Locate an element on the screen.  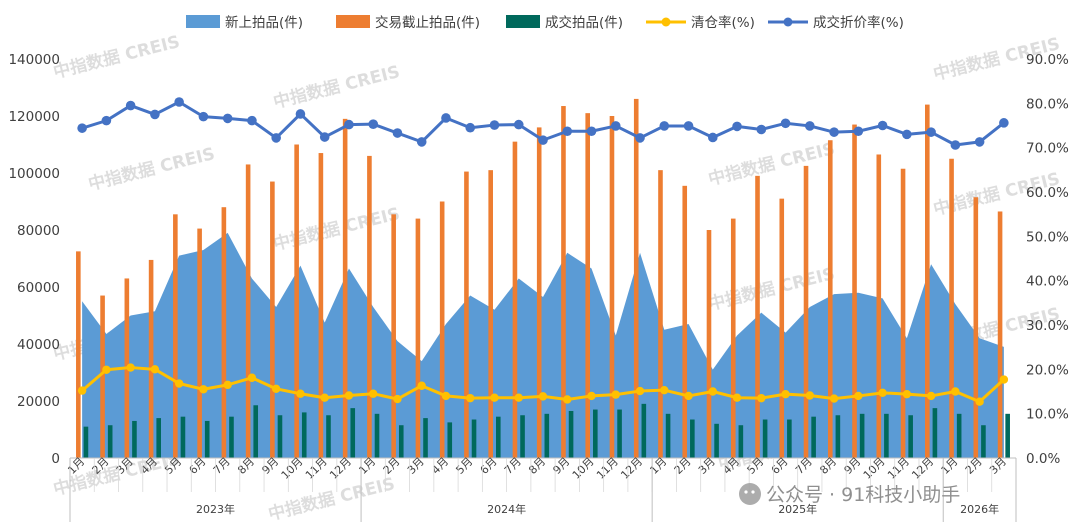
y-left-tick-label: 0 is located at coordinates (55, 459).